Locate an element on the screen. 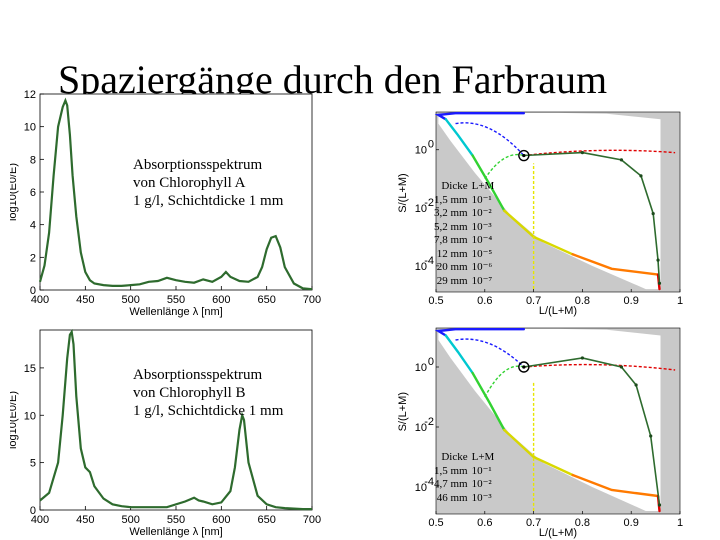  y-tick-label: 5 is located at coordinates (33, 464).